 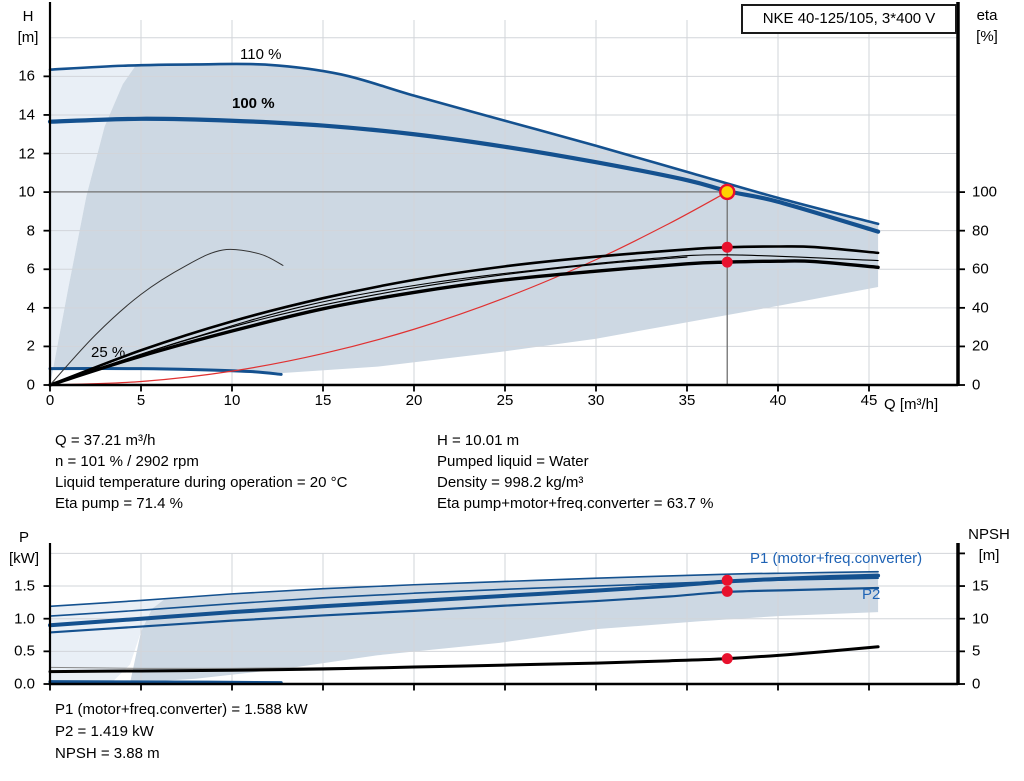 I want to click on h-axis-tick-label: 8, so click(x=30, y=231).